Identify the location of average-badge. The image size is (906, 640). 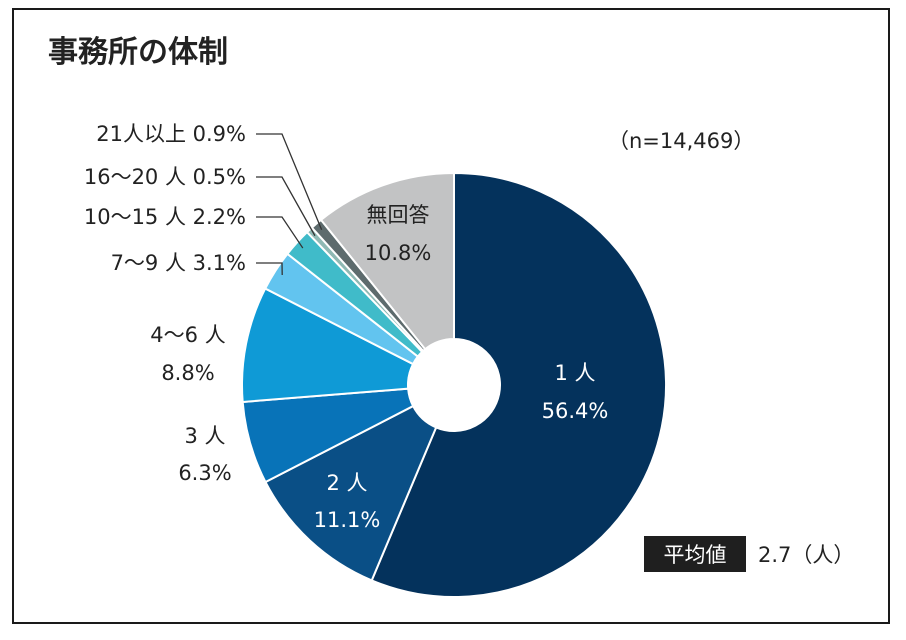
(695, 554).